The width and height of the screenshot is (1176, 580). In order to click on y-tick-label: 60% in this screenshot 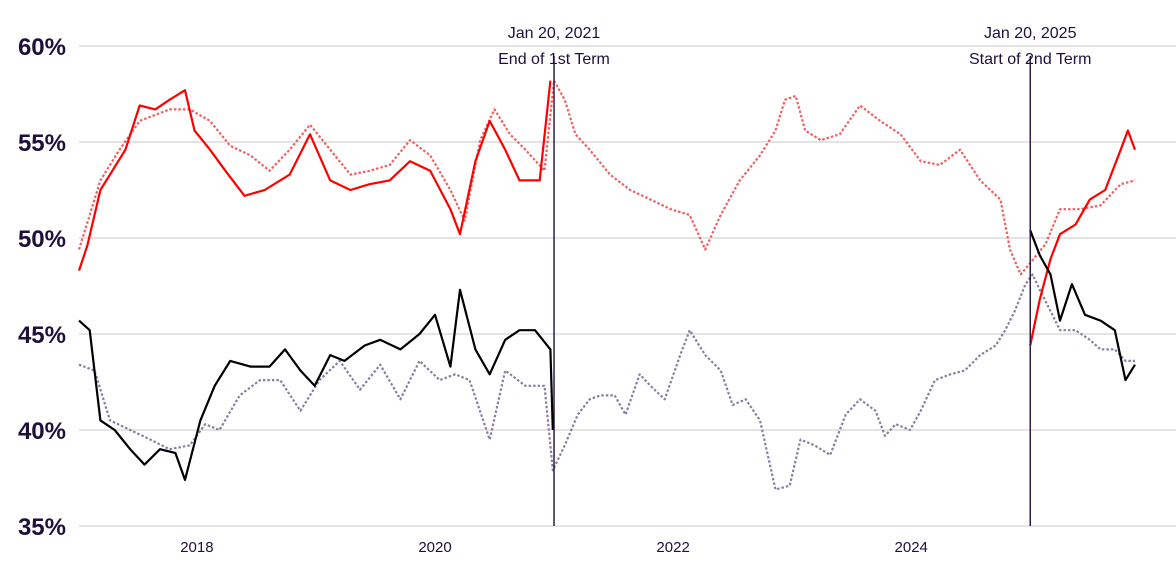, I will do `click(42, 47)`.